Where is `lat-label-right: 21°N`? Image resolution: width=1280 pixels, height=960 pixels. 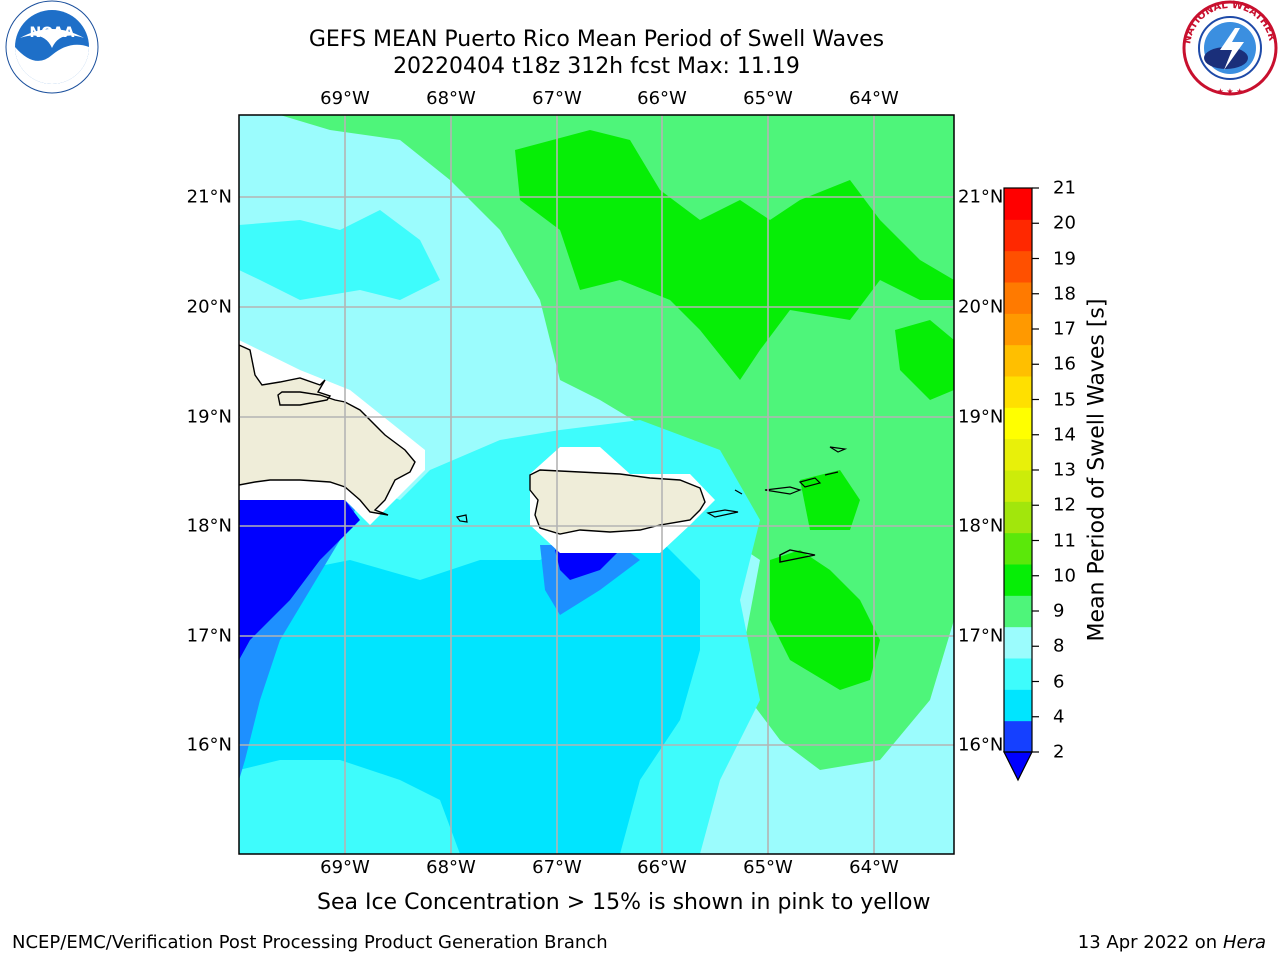
lat-label-right: 21°N is located at coordinates (981, 197).